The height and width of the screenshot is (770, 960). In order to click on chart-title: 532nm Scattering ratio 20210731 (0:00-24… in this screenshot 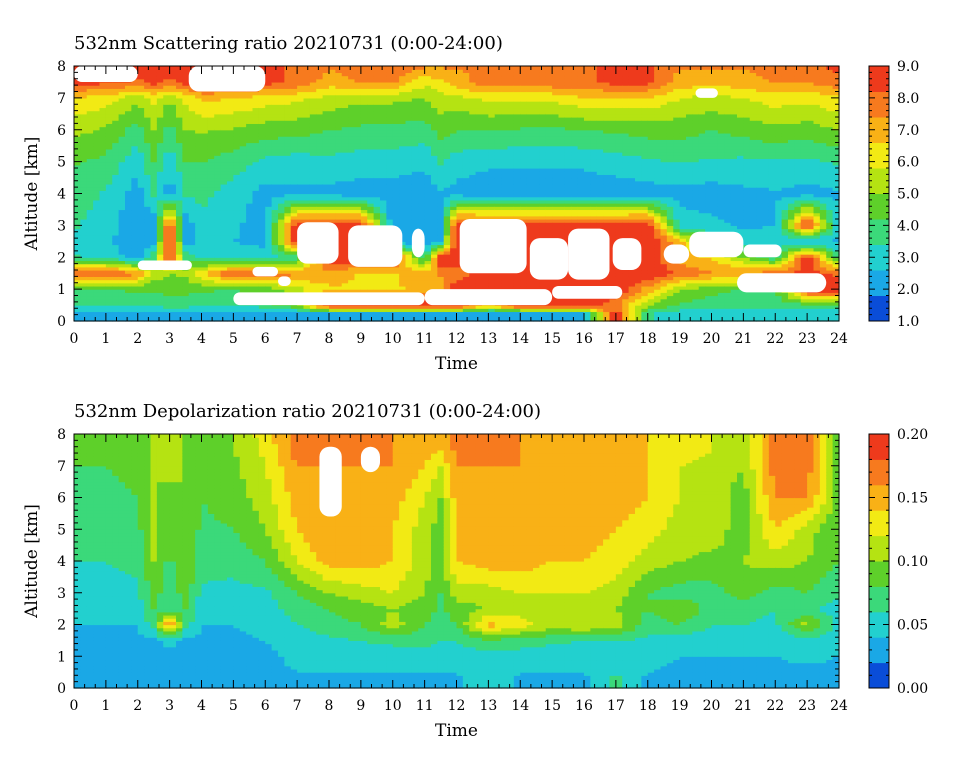, I will do `click(288, 43)`.